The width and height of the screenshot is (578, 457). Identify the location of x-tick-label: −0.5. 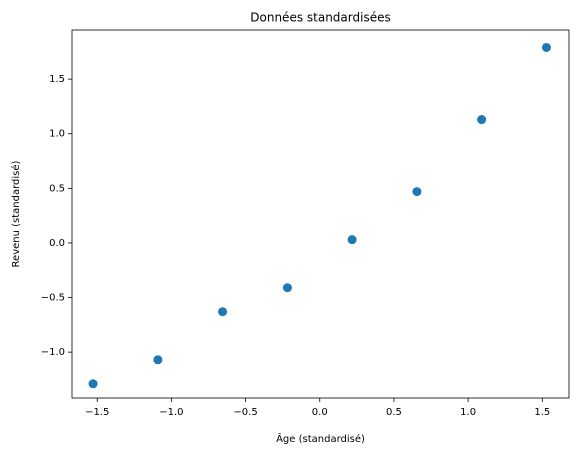
(245, 412).